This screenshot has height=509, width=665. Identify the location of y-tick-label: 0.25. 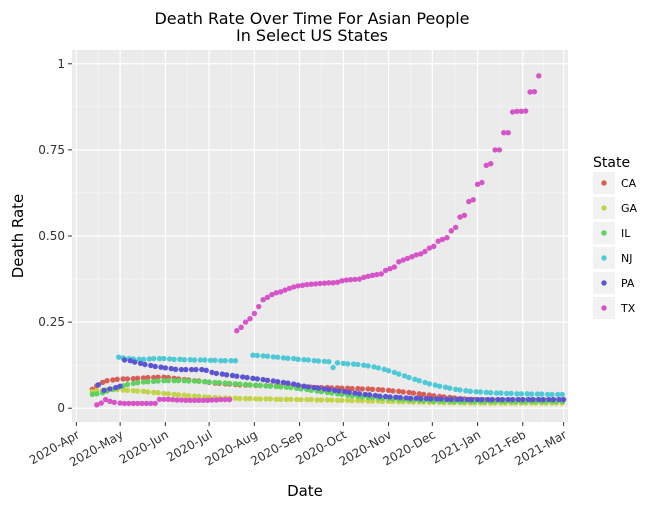
(51, 322).